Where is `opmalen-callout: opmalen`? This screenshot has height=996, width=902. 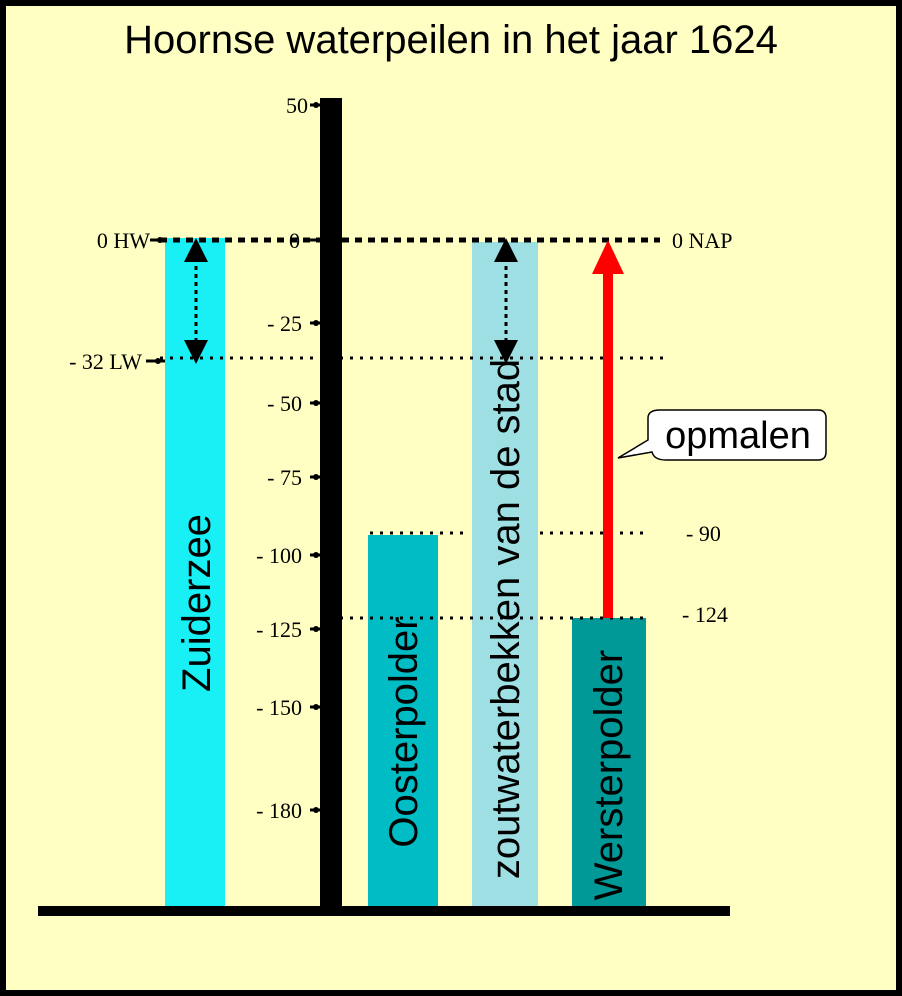
opmalen-callout: opmalen is located at coordinates (722, 435).